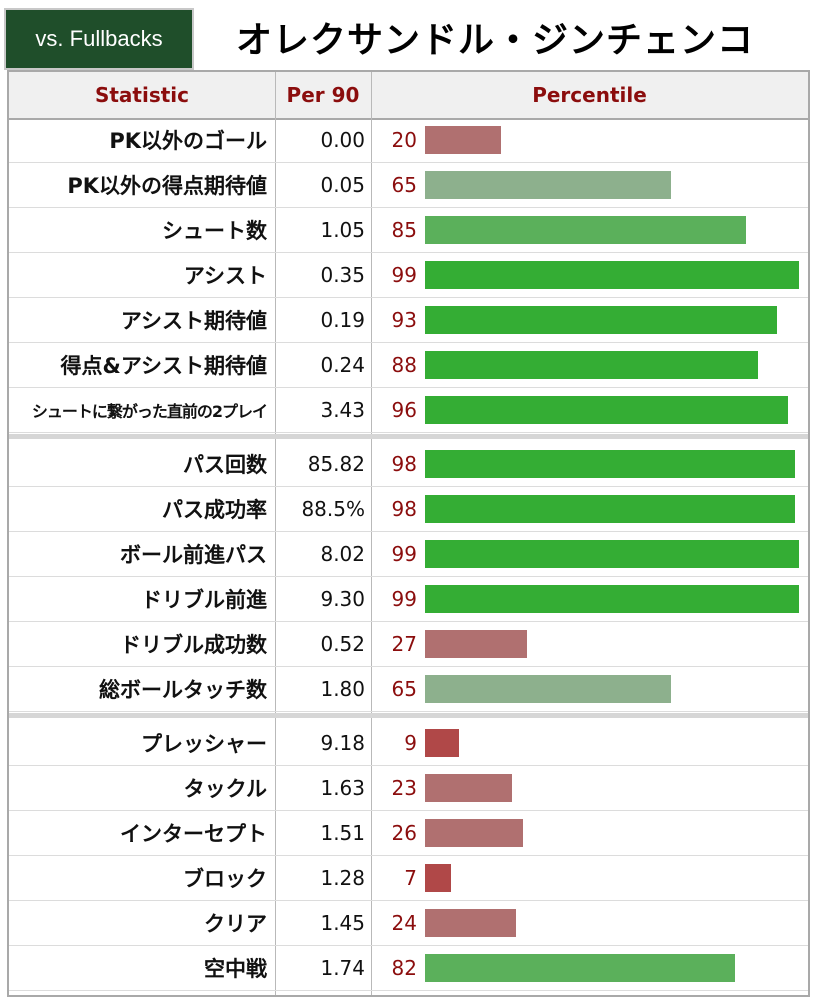 This screenshot has height=1005, width=818. I want to click on player-name-title: オレクサンドル・ジンチェンコ, so click(495, 40).